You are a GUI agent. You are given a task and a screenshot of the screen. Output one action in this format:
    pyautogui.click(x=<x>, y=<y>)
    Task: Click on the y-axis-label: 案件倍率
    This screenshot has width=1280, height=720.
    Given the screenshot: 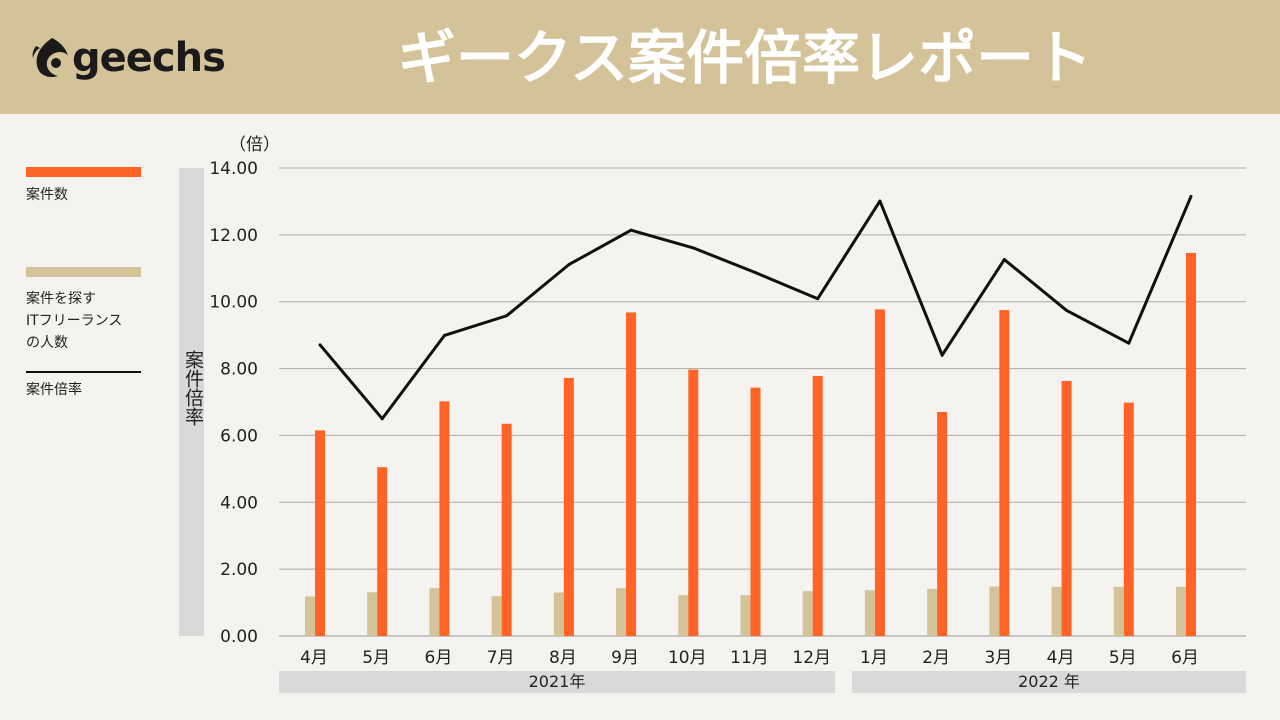 What is the action you would take?
    pyautogui.click(x=193, y=388)
    